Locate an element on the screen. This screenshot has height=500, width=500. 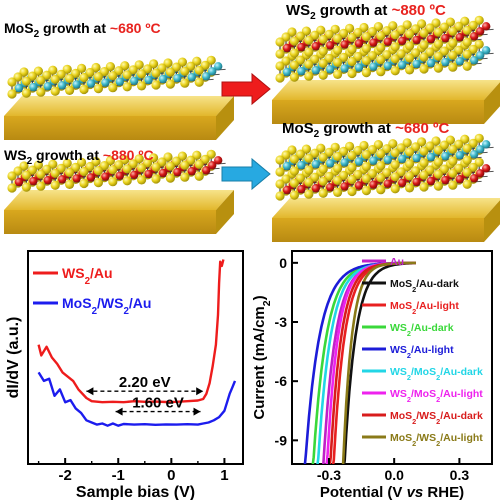
gap-label-0: 2.20 eV is located at coordinates (145, 382).